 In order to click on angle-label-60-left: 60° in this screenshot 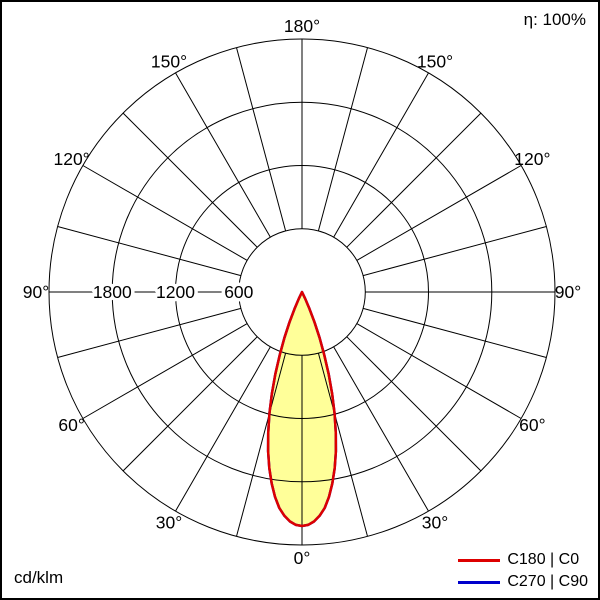, I will do `click(71, 425)`.